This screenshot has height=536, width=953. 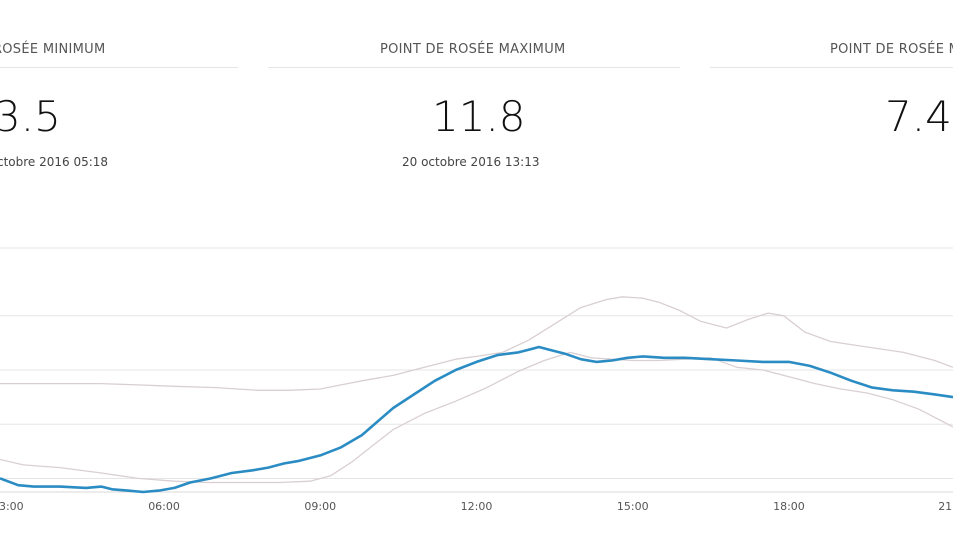 What do you see at coordinates (54, 162) in the screenshot?
I see `stat-min-date: ctobre 2016 05:18` at bounding box center [54, 162].